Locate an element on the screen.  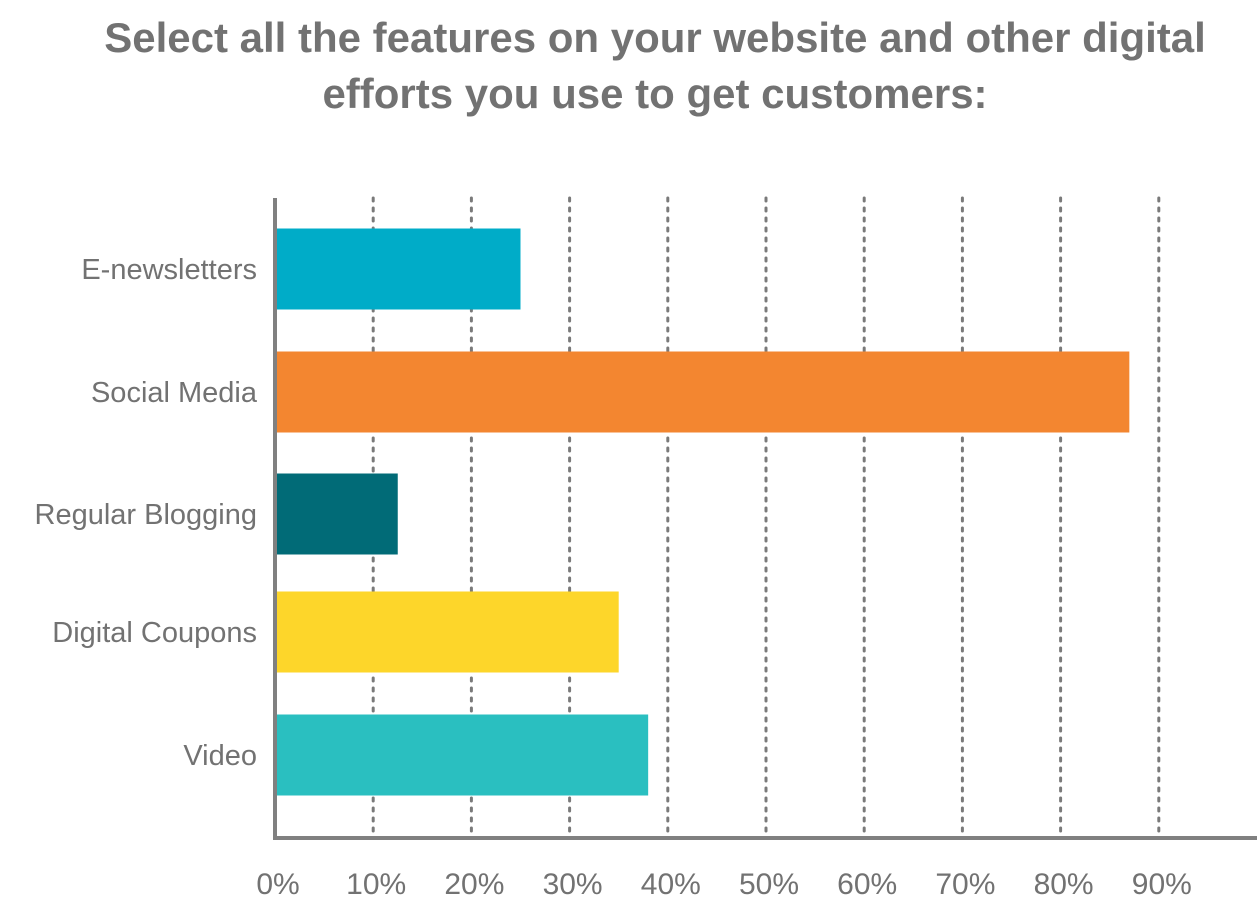
bar-video is located at coordinates (462, 755).